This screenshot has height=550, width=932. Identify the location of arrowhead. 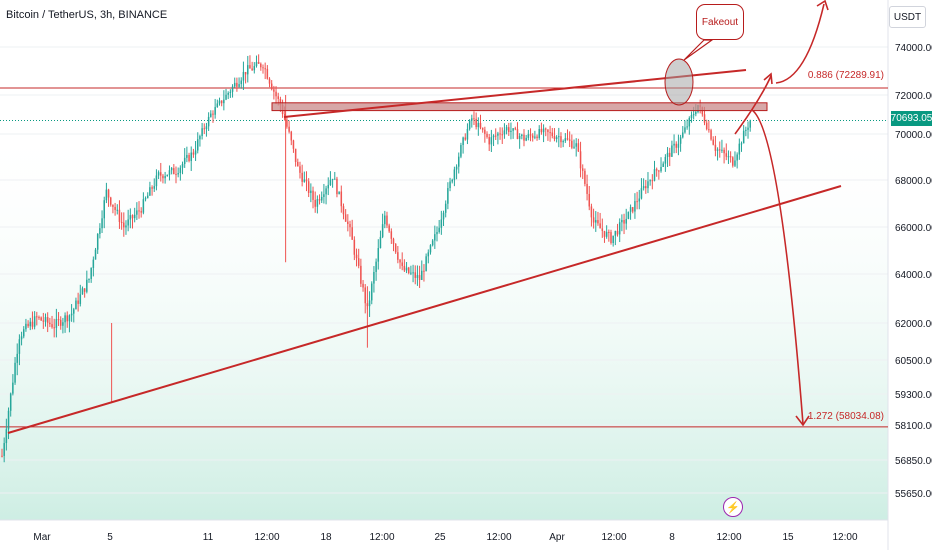
(802, 421).